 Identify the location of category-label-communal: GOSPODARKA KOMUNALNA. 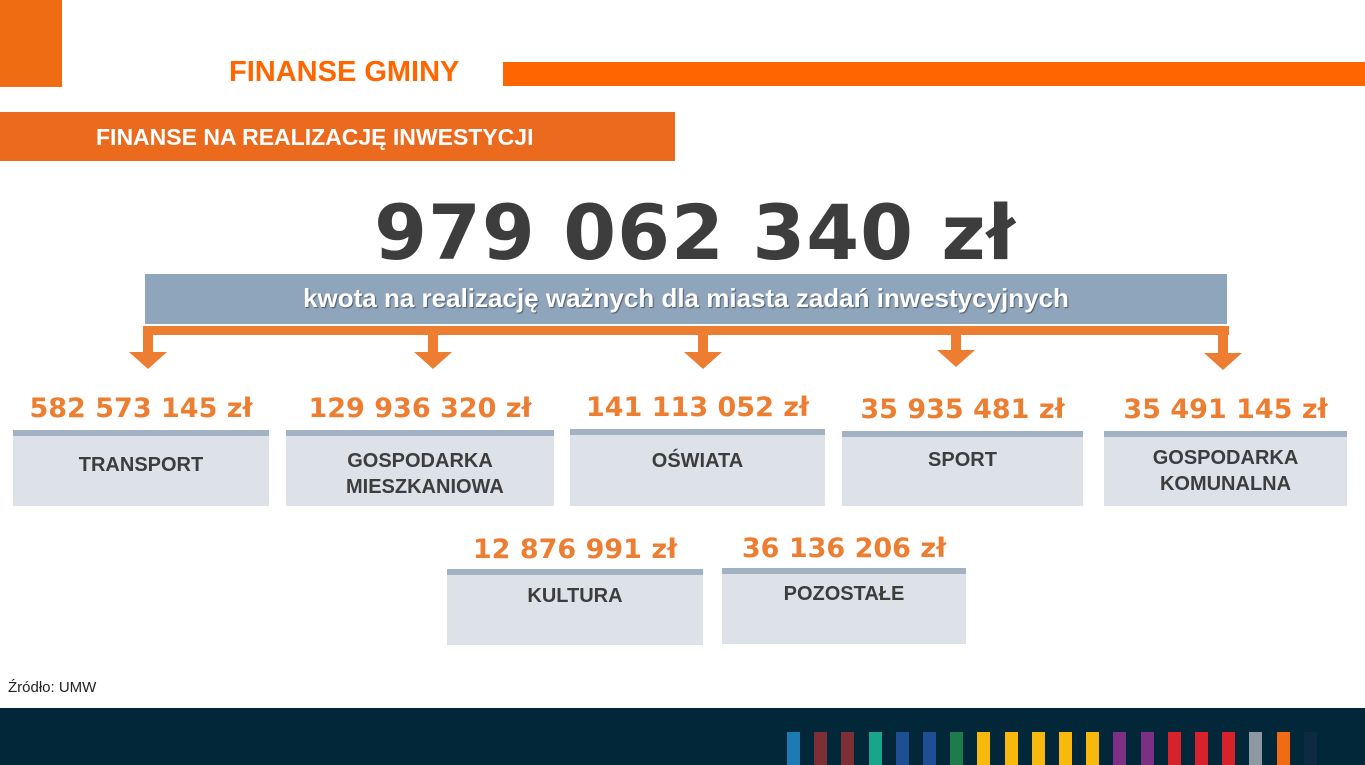
(1225, 471).